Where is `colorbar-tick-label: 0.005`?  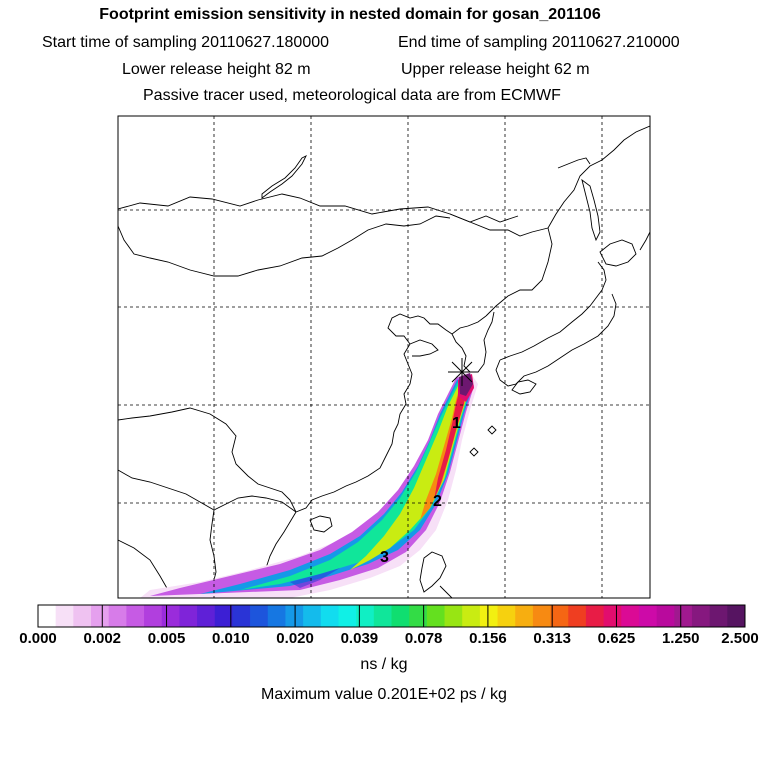
colorbar-tick-label: 0.005 is located at coordinates (166, 638).